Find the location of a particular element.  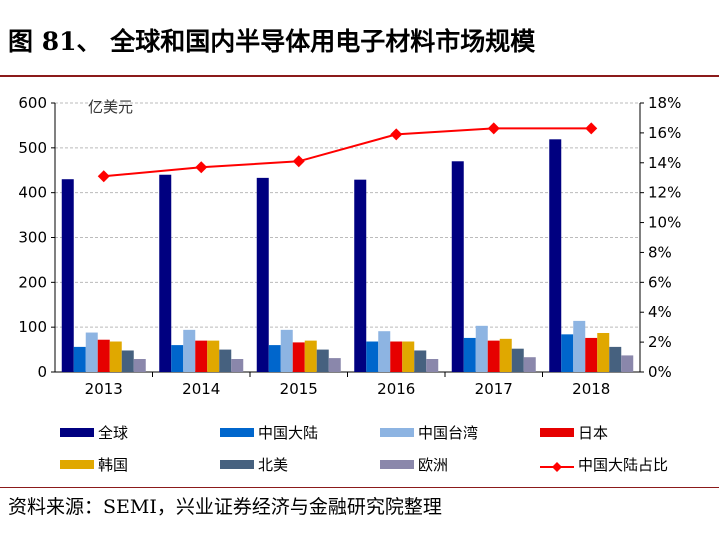

legend-label: 中国大陆 is located at coordinates (288, 433).